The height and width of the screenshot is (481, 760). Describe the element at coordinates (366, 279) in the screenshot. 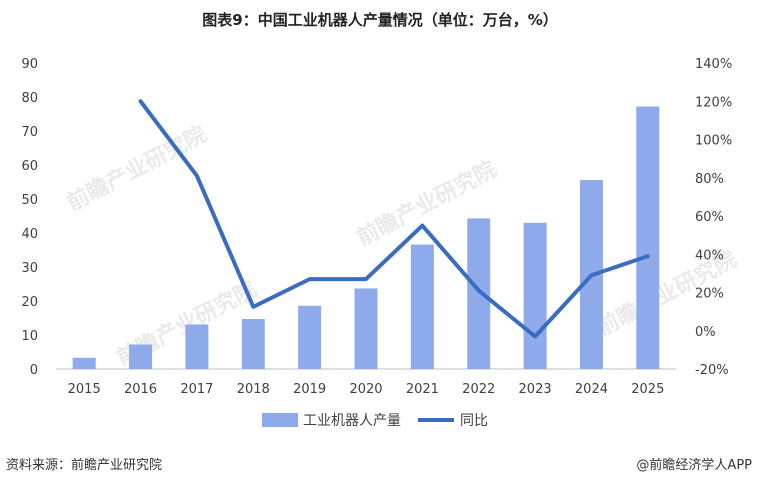

I see `line-point-2020` at that location.